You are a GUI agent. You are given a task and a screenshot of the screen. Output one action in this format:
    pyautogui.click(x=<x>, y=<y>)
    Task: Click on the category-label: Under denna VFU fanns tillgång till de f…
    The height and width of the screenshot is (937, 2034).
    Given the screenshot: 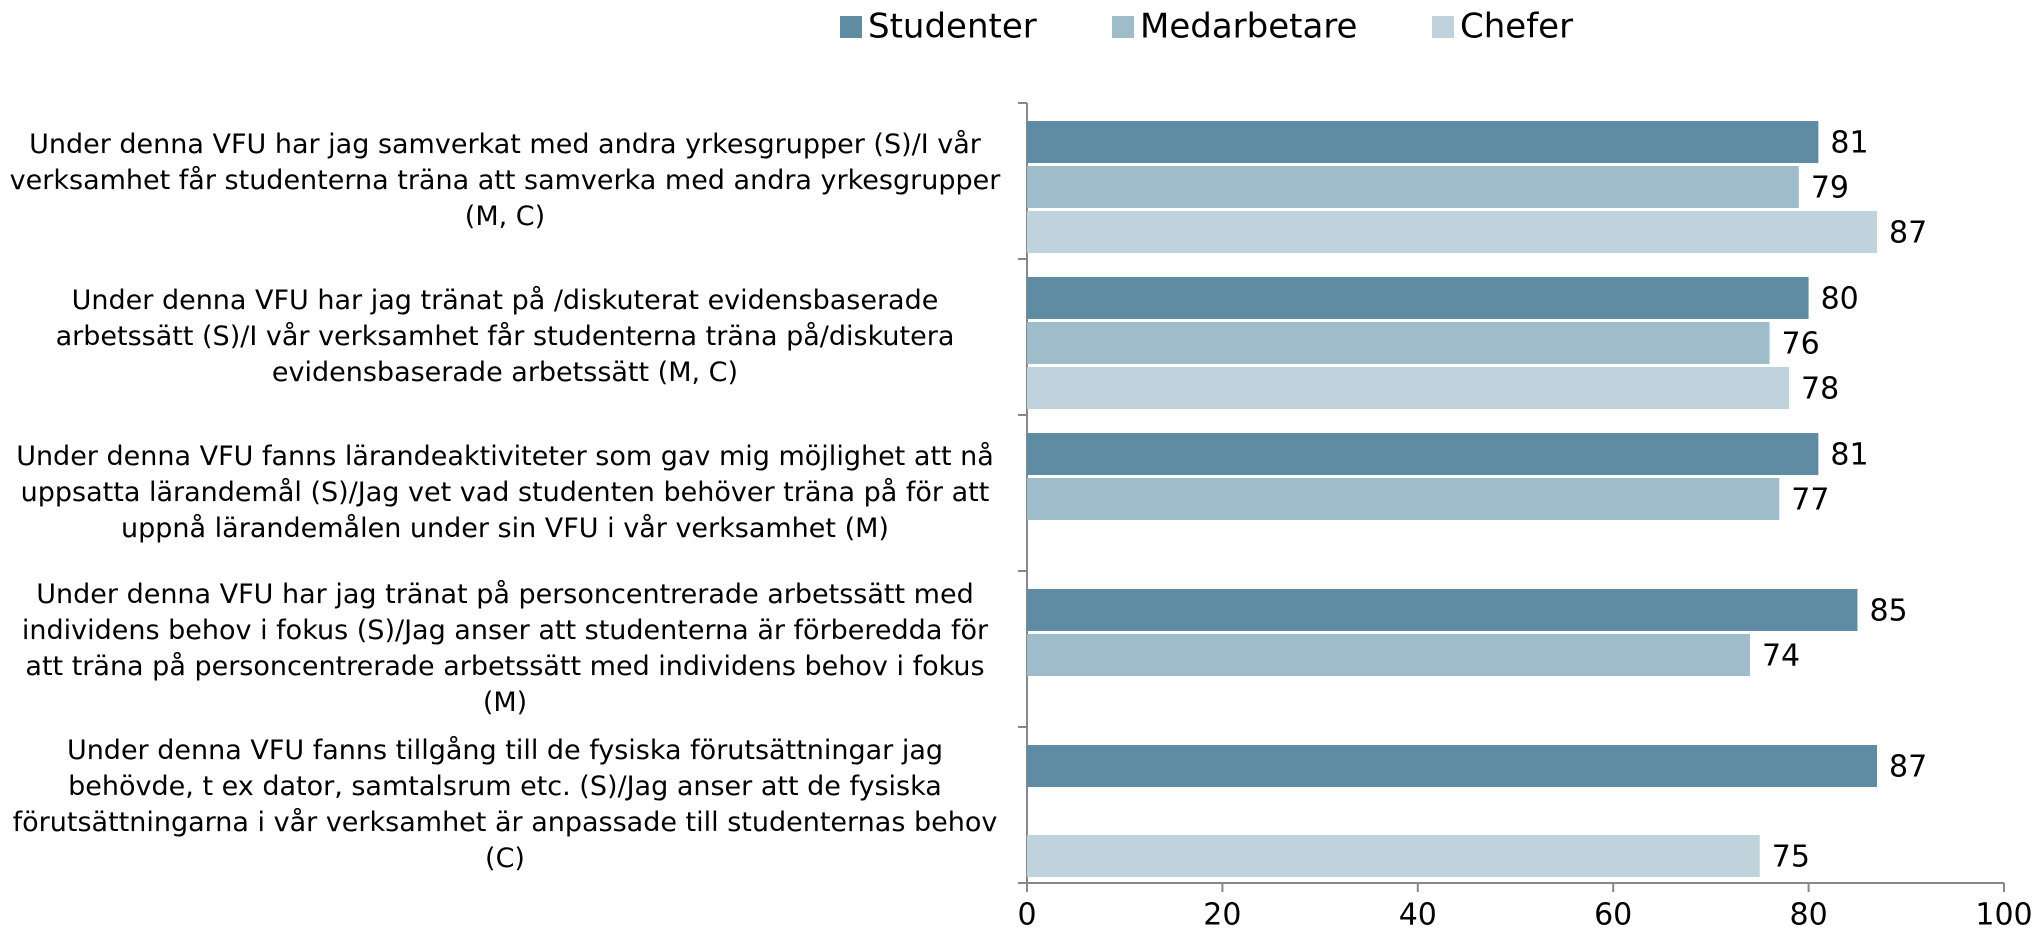 What is the action you would take?
    pyautogui.click(x=505, y=804)
    